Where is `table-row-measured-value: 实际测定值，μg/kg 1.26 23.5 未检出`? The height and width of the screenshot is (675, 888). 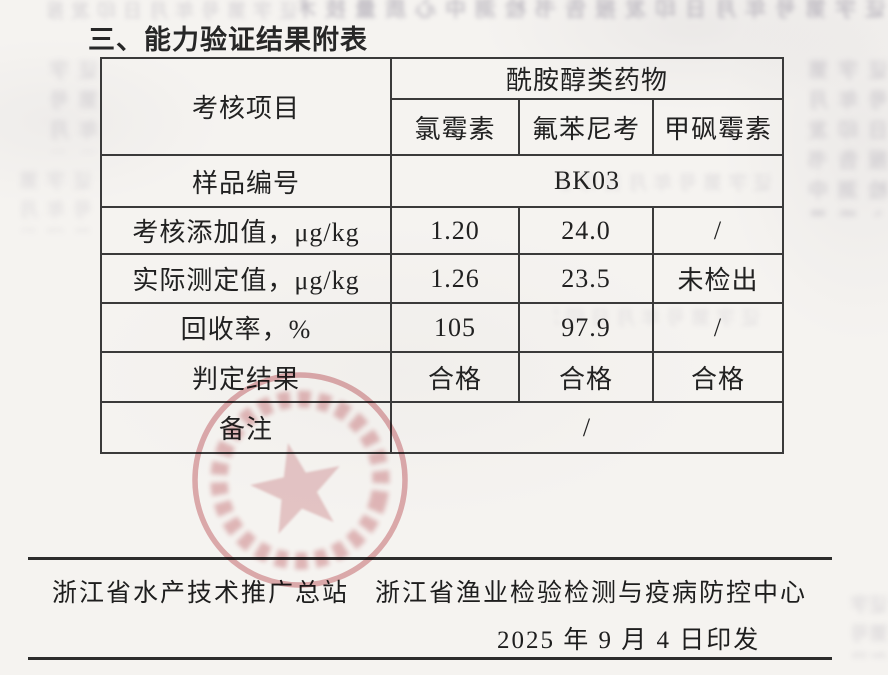
table-row-measured-value: 实际测定值，μg/kg 1.26 23.5 未检出 is located at coordinates (442, 278).